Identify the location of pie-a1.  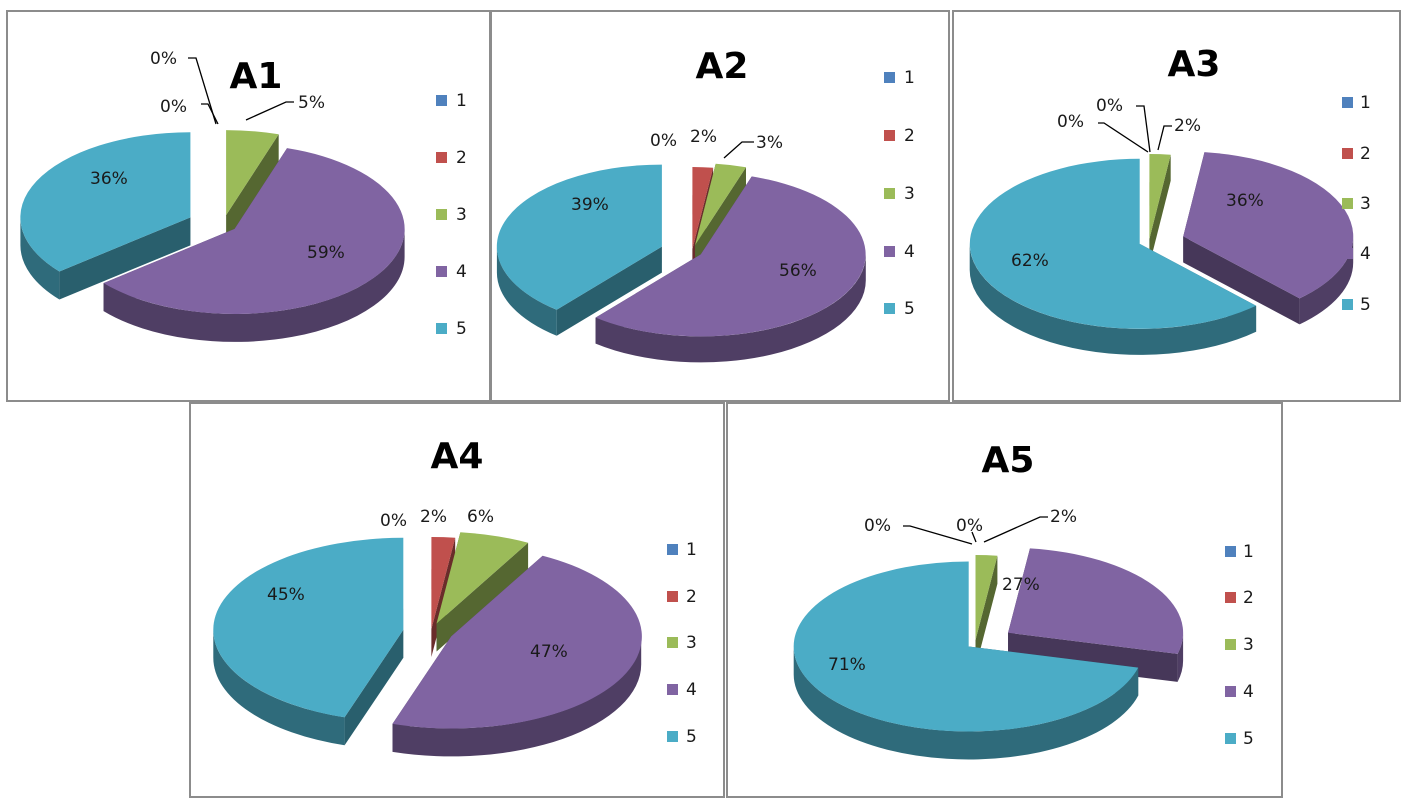
(212, 236).